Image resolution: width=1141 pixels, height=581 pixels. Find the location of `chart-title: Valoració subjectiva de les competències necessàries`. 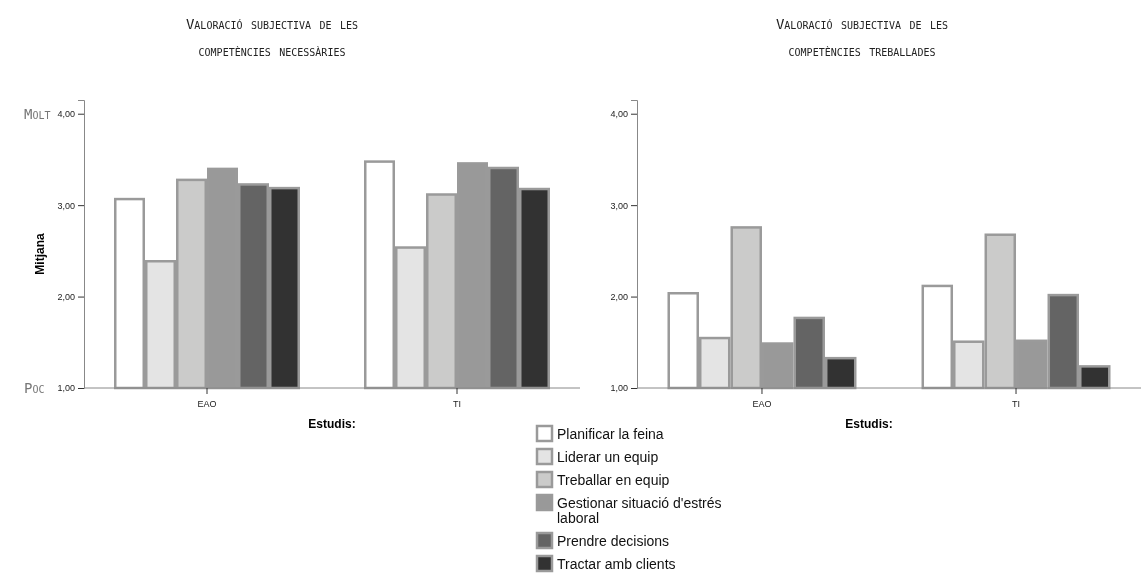

chart-title: Valoració subjectiva de les competències necessàries is located at coordinates (272, 37).